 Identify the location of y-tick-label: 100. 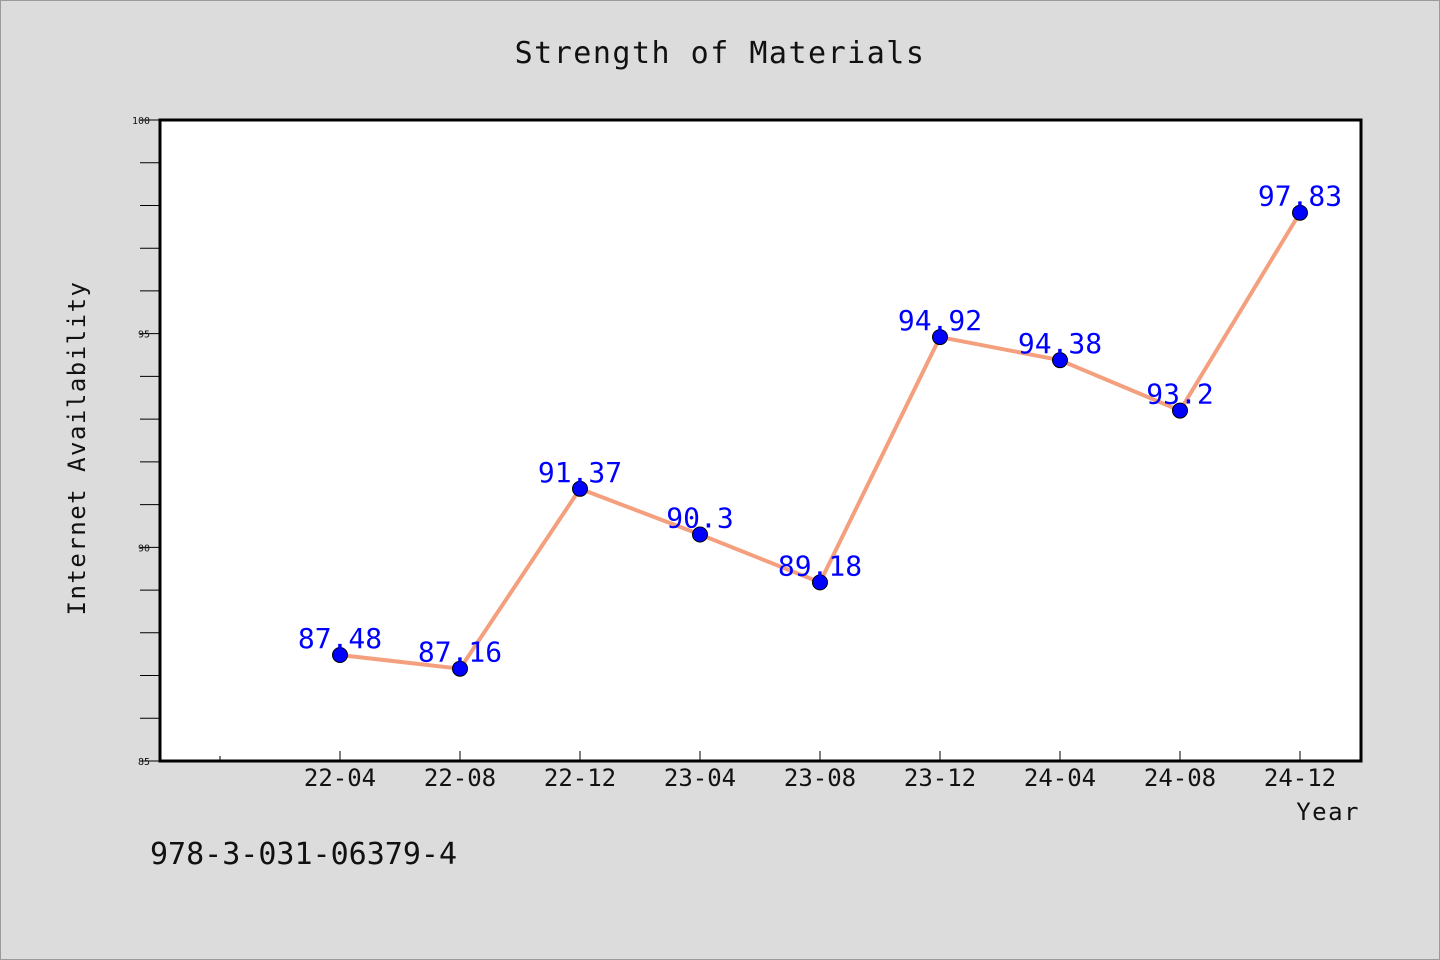
(141, 121).